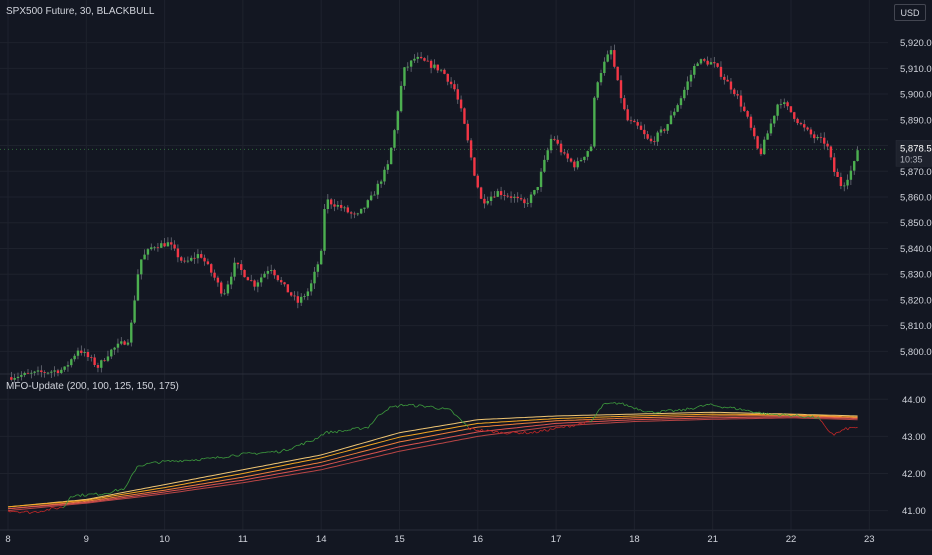 The image size is (932, 555). Describe the element at coordinates (916, 249) in the screenshot. I see `price-tick-label: 5,840.00` at that location.